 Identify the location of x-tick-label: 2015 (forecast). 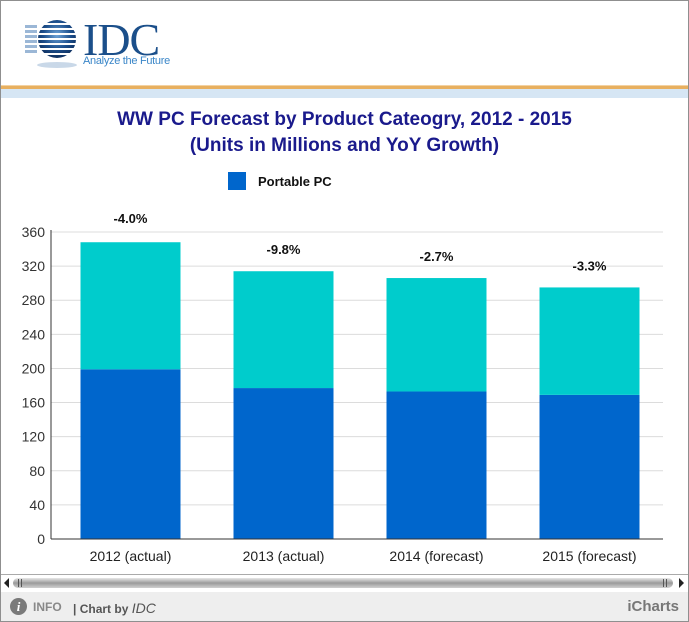
(589, 556).